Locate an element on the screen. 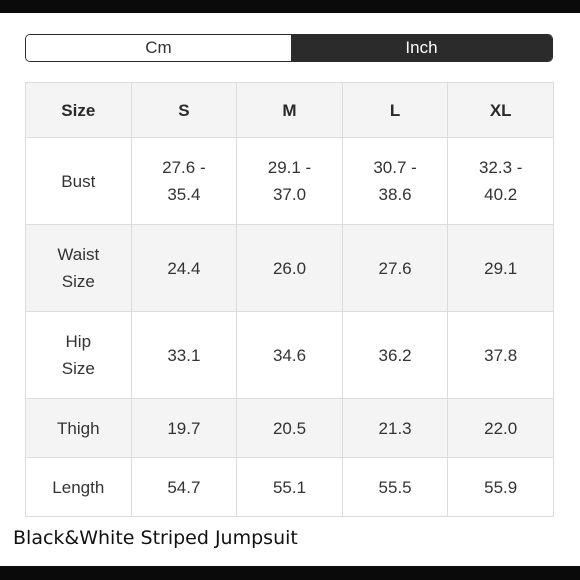 The width and height of the screenshot is (580, 580). header-xl: XL is located at coordinates (500, 110).